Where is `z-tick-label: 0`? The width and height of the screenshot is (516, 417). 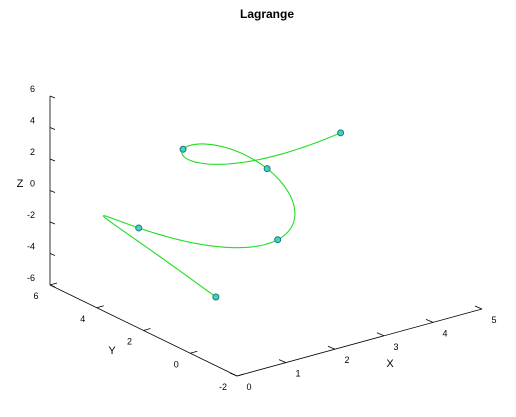 z-tick-label: 0 is located at coordinates (32, 184).